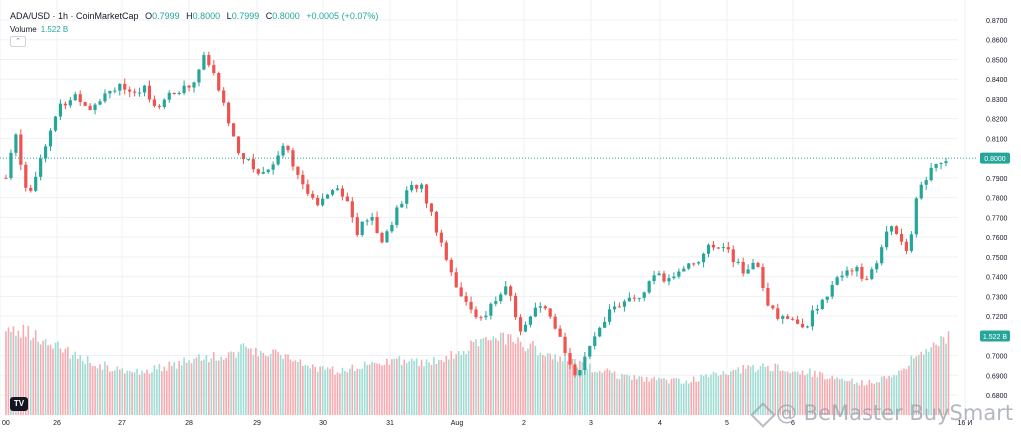 The height and width of the screenshot is (442, 1021). Describe the element at coordinates (997, 41) in the screenshot. I see `y-tick-label-1: 0.8600` at that location.